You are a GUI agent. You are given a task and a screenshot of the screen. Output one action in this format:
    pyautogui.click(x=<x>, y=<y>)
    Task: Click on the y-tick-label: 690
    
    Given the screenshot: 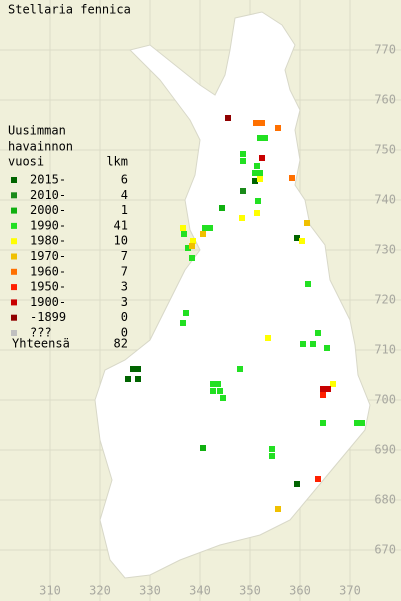 What is the action you would take?
    pyautogui.click(x=385, y=450)
    